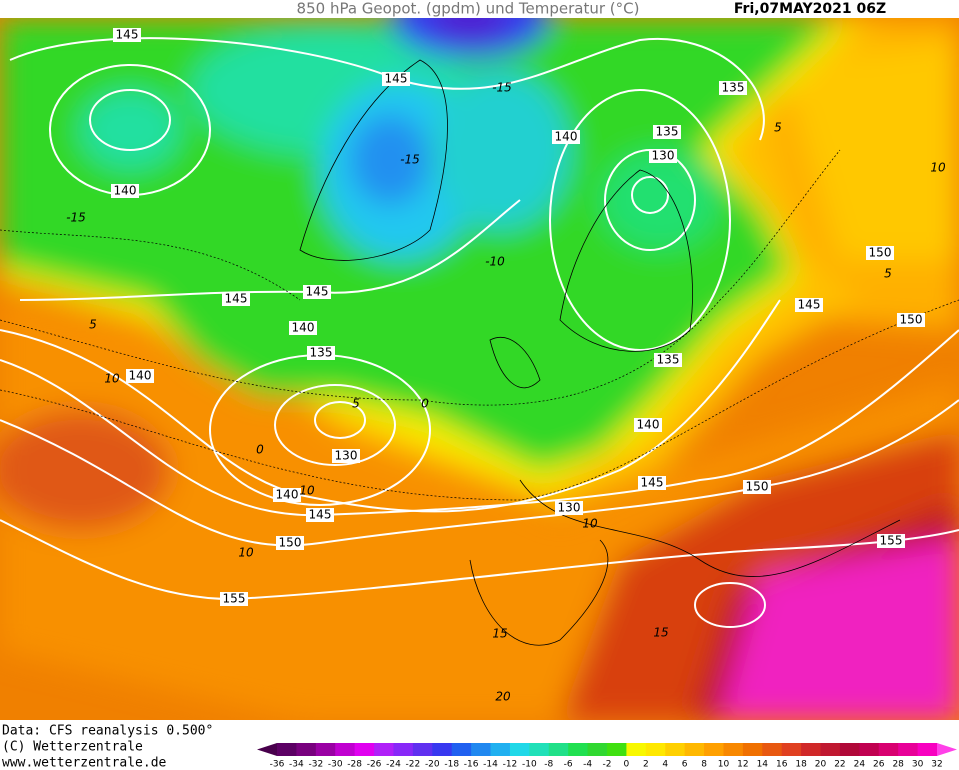  I want to click on colorbar-label: 32, so click(936, 765).